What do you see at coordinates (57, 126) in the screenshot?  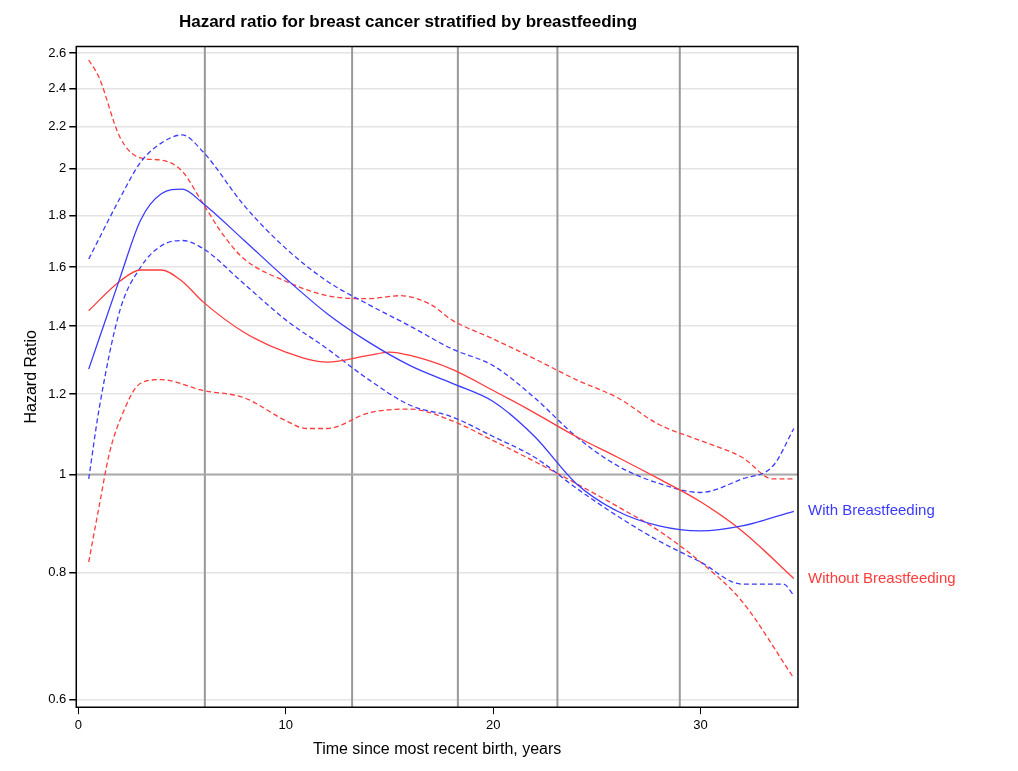 I see `y-tick-label: 2.2` at bounding box center [57, 126].